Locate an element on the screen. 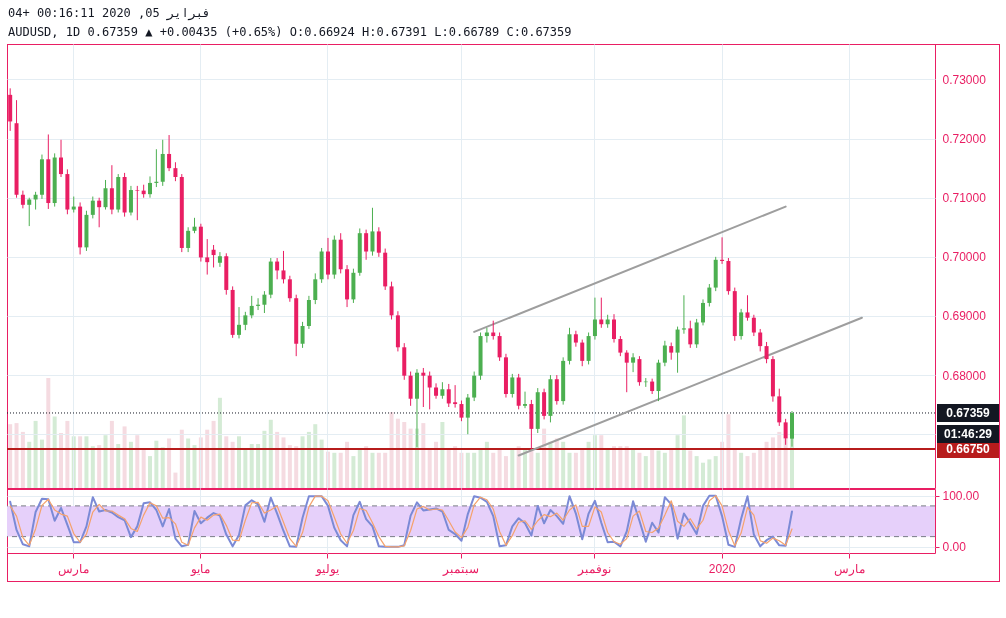  y-tick-label: 0.72000 is located at coordinates (964, 139).